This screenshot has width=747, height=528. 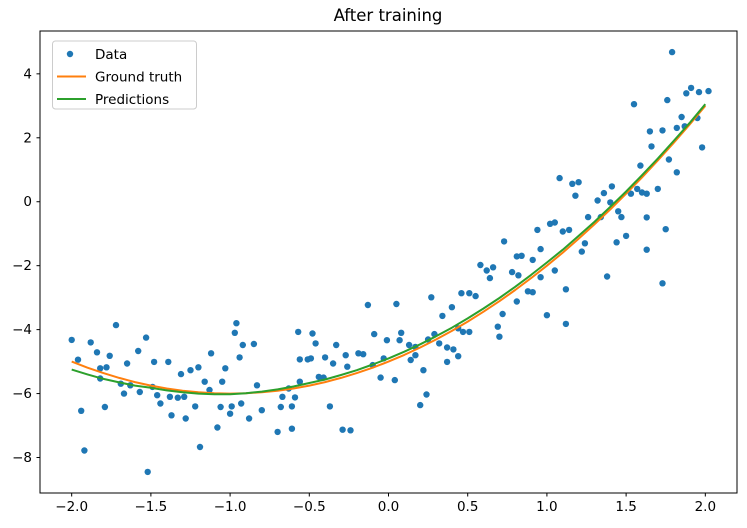 What do you see at coordinates (22, 330) in the screenshot?
I see `y-tick-label: −4` at bounding box center [22, 330].